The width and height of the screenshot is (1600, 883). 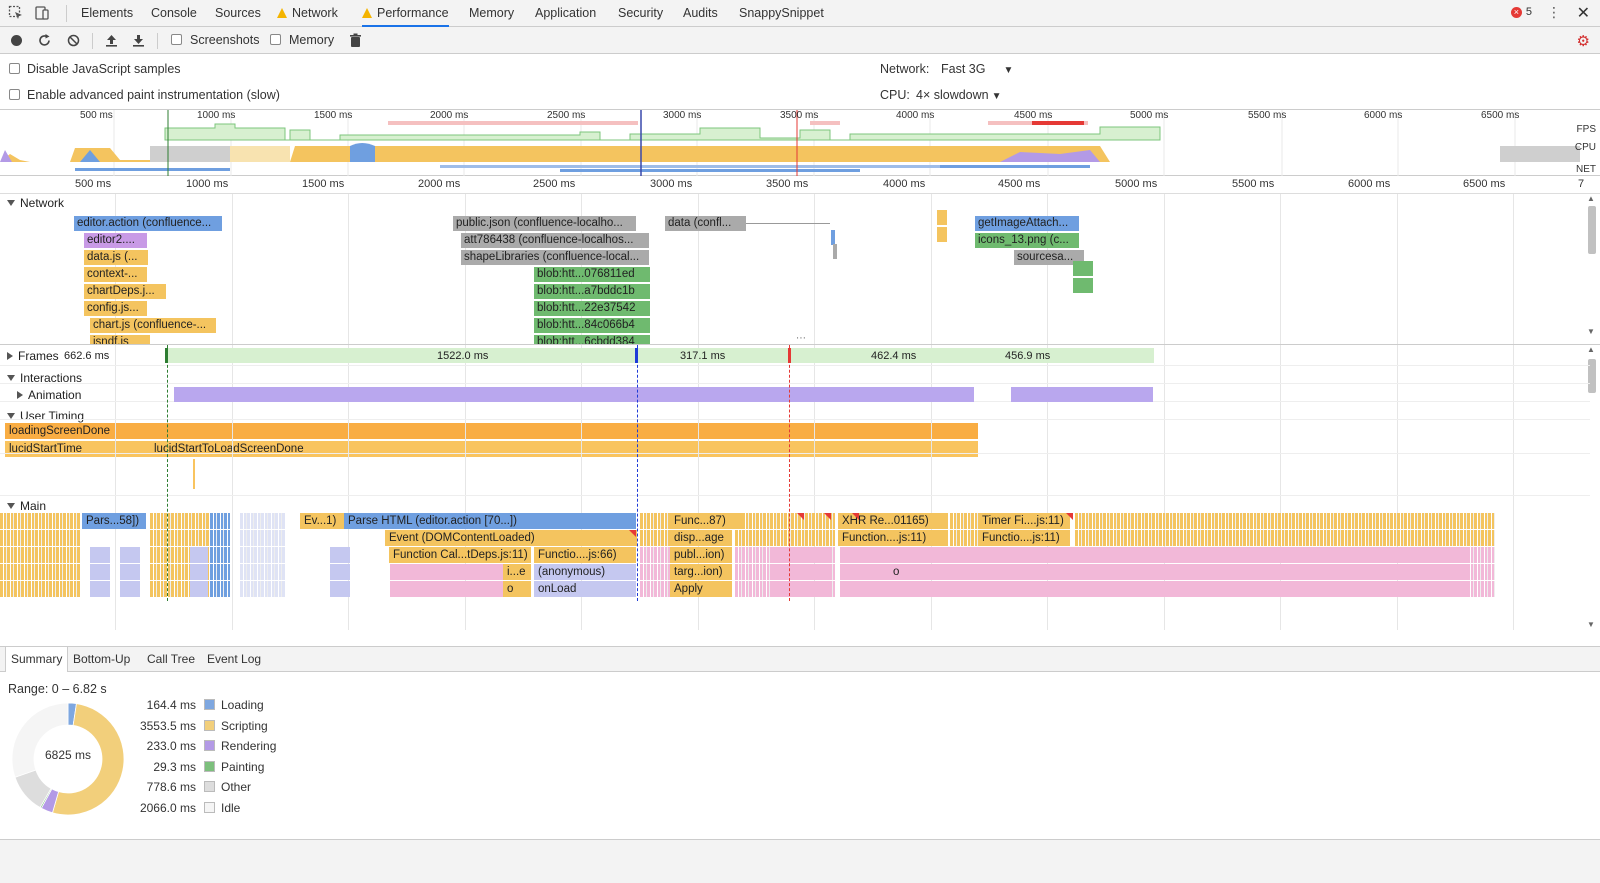 What do you see at coordinates (592, 325) in the screenshot?
I see `network-request: blob:htt...84c066b4` at bounding box center [592, 325].